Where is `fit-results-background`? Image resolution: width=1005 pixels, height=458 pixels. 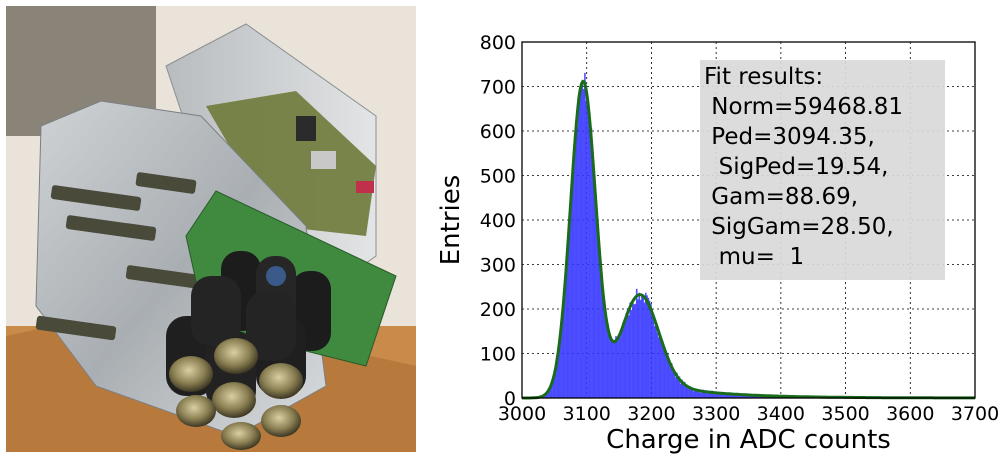 fit-results-background is located at coordinates (822, 170).